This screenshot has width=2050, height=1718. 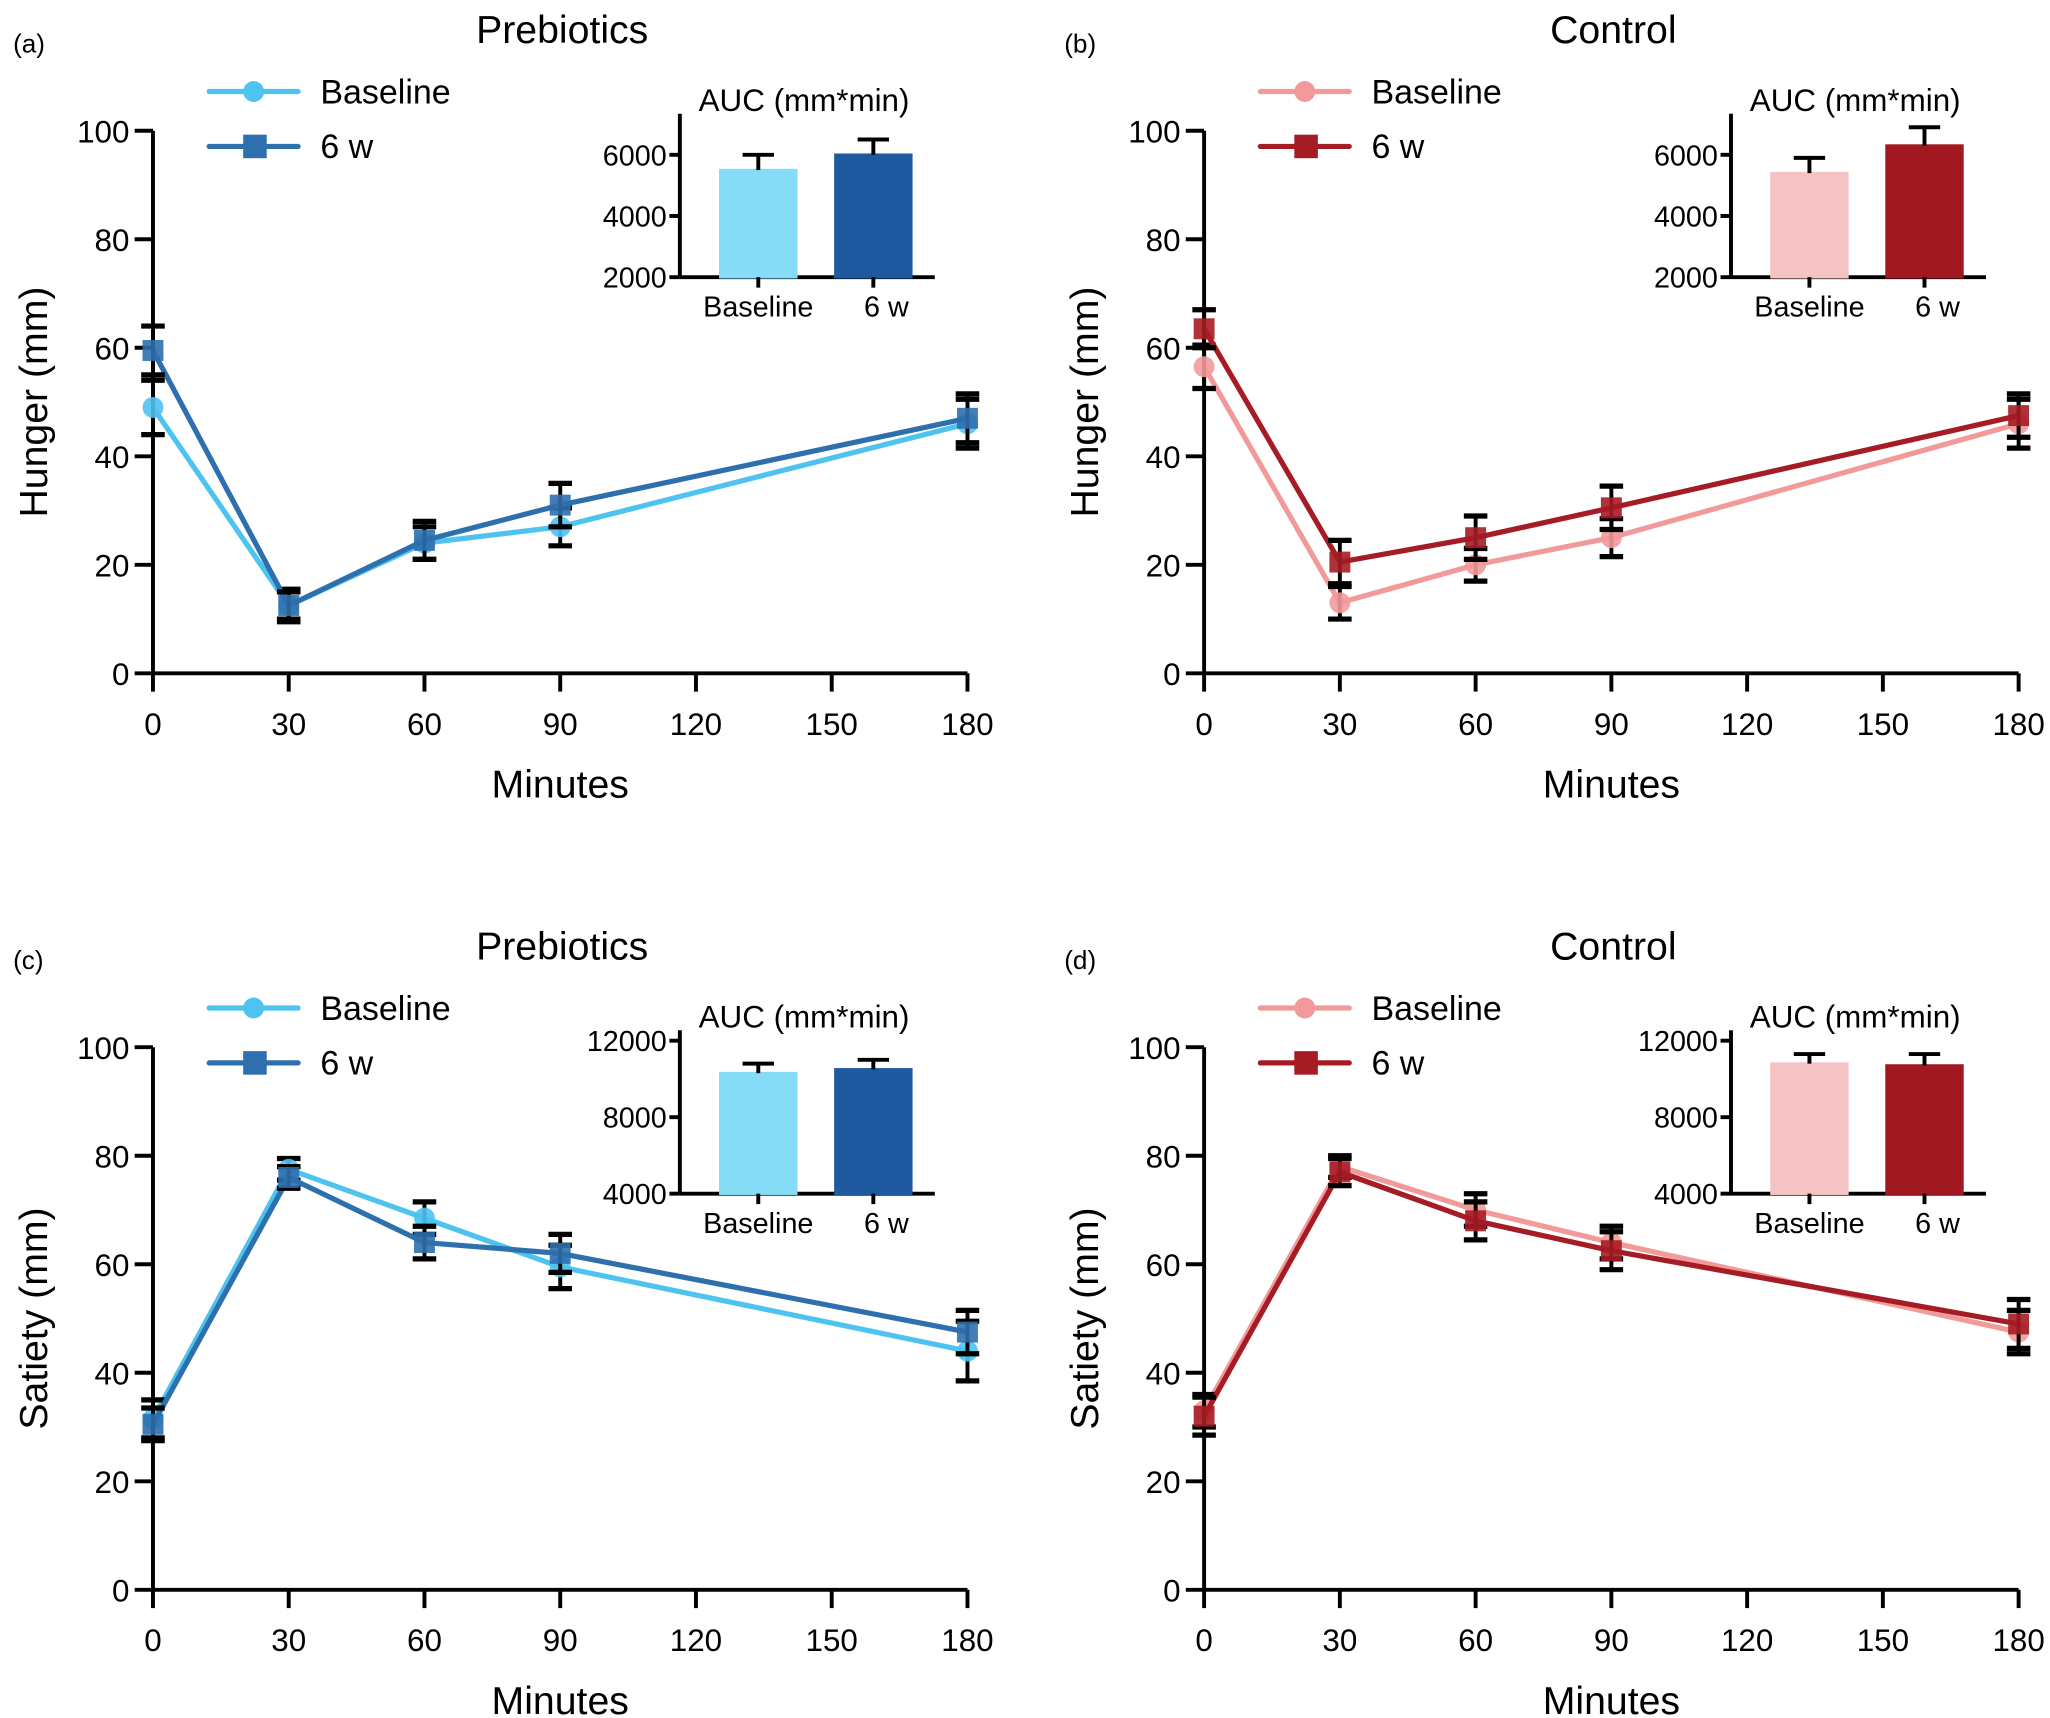 What do you see at coordinates (1436, 92) in the screenshot?
I see `legend-label: Baseline` at bounding box center [1436, 92].